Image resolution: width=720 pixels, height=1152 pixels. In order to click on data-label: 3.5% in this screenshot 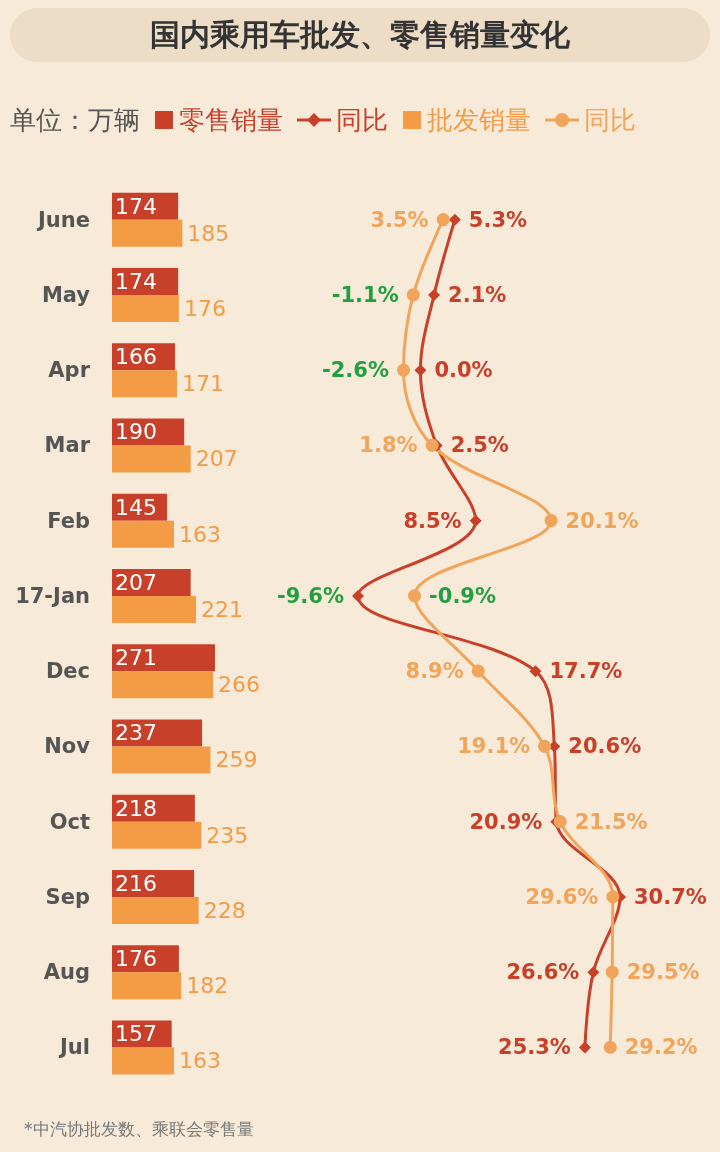, I will do `click(399, 219)`.